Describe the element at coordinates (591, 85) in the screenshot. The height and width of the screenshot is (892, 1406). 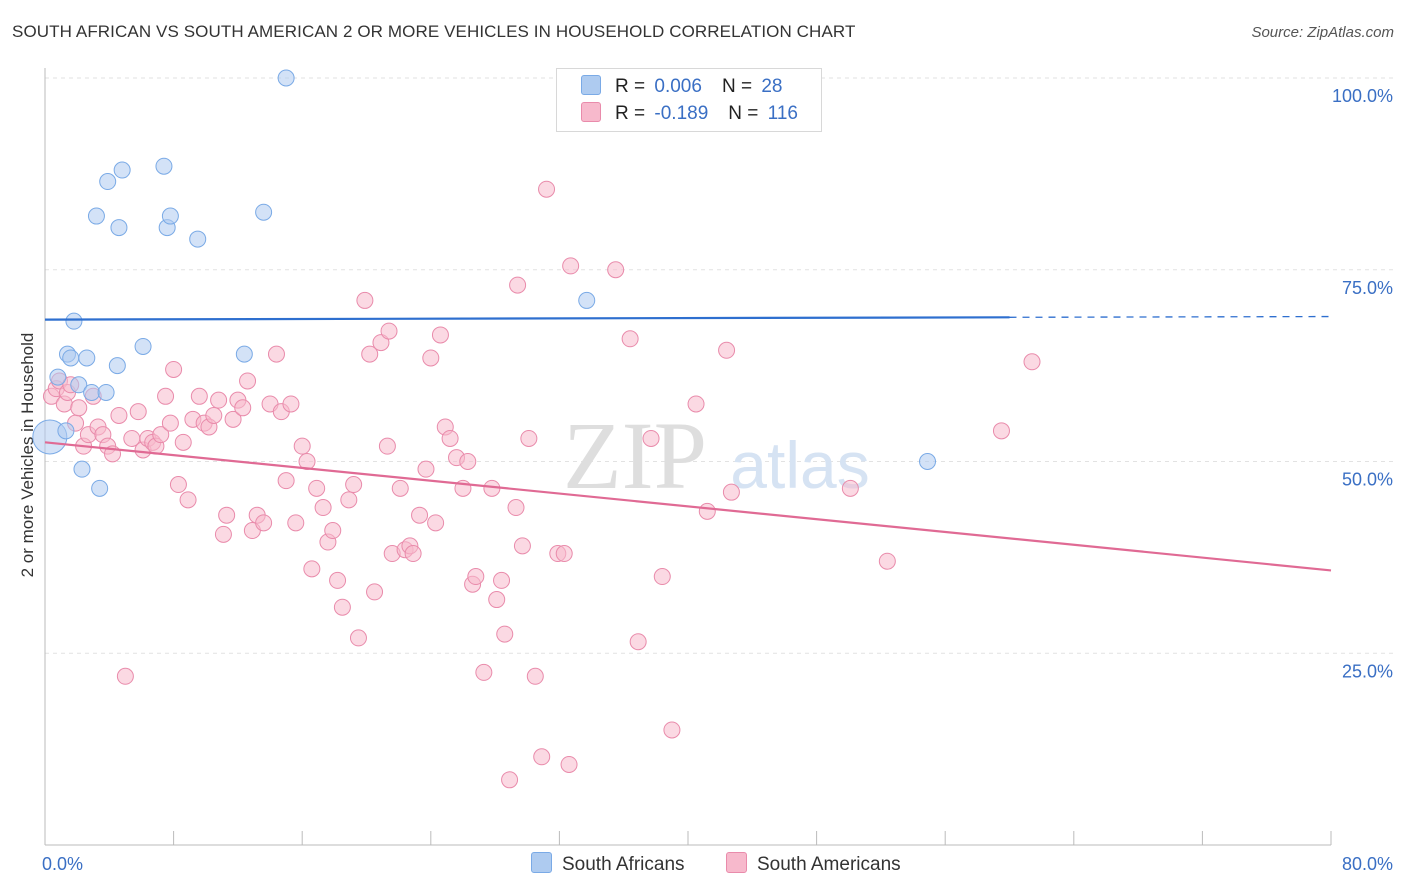
I see `legend-swatch-blue` at that location.